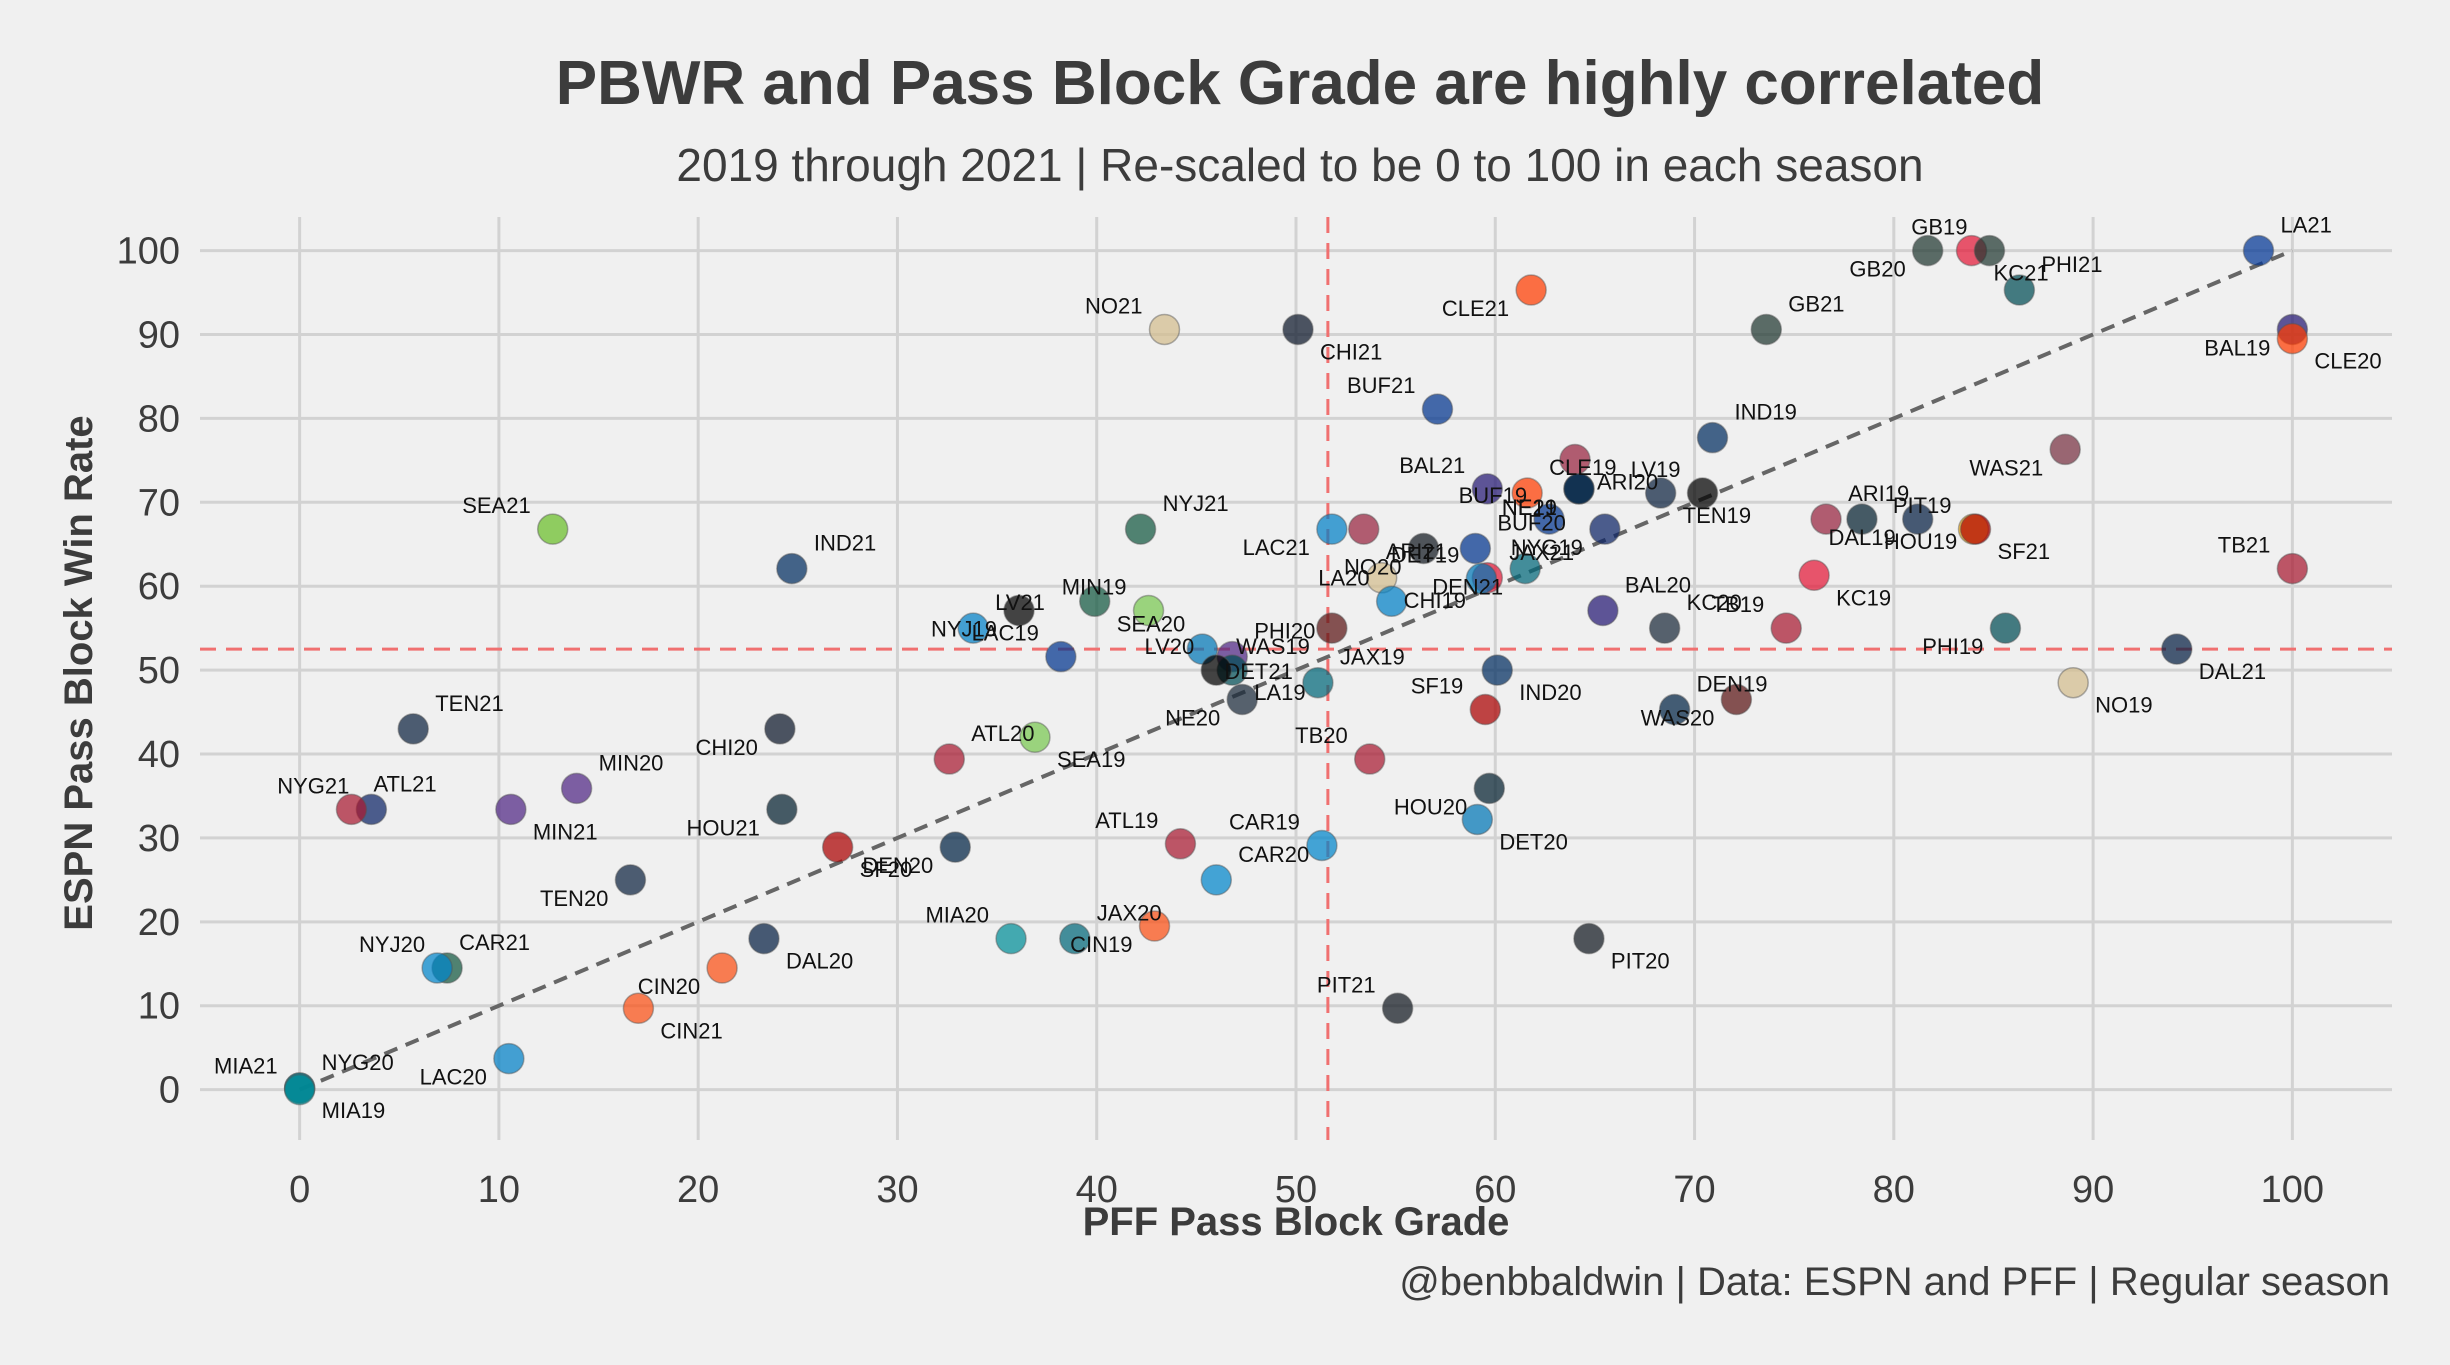 Image resolution: width=2450 pixels, height=1365 pixels. What do you see at coordinates (973, 628) in the screenshot?
I see `point-lv21` at bounding box center [973, 628].